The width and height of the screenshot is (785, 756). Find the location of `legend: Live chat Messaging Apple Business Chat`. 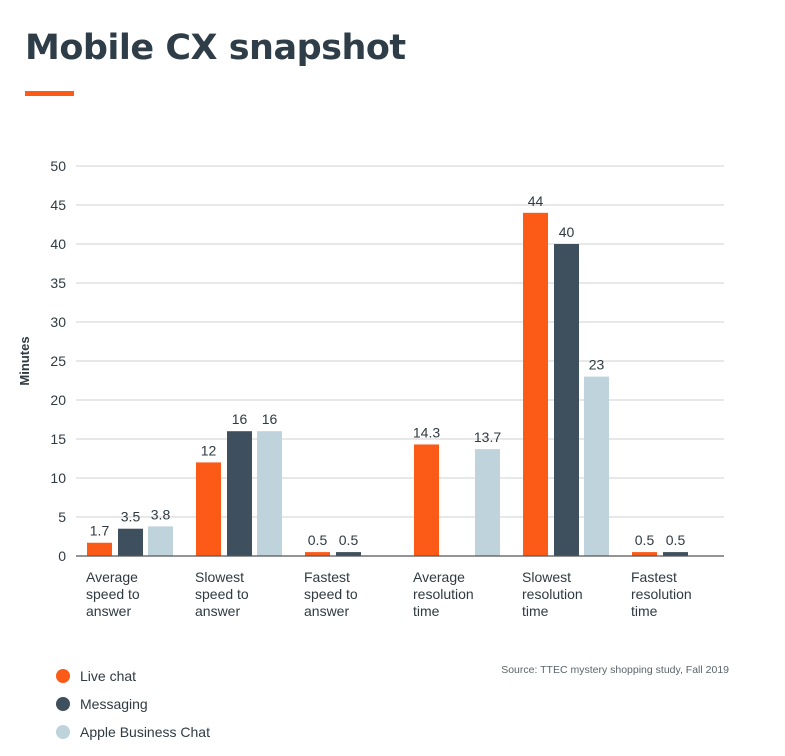

legend: Live chat Messaging Apple Business Chat is located at coordinates (133, 704).